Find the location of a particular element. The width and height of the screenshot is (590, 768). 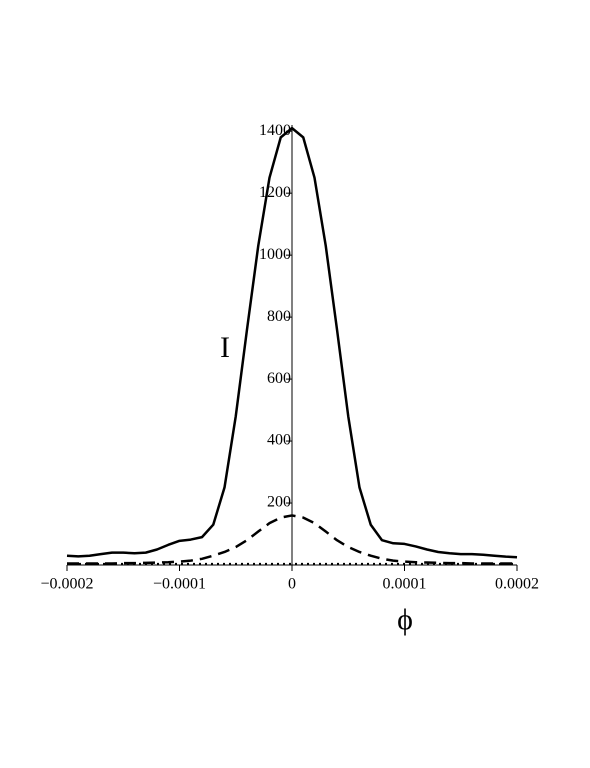

y-tick-label: 800 is located at coordinates (279, 316).